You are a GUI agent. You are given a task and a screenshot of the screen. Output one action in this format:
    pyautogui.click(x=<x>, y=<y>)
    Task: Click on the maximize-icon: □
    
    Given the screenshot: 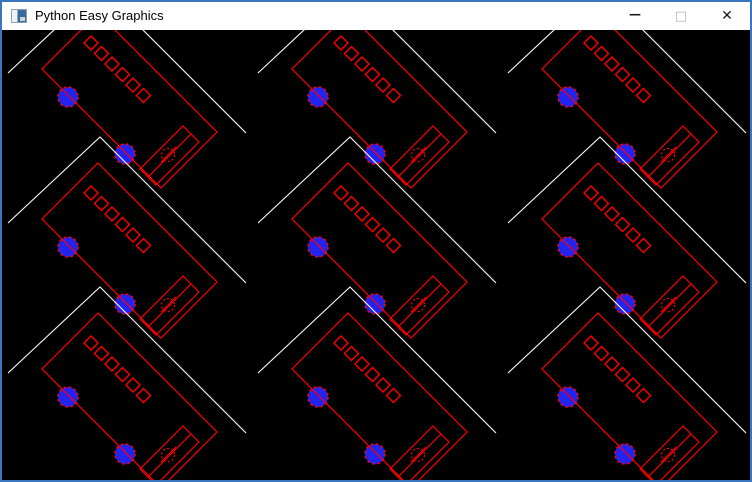 What is the action you would take?
    pyautogui.click(x=681, y=16)
    